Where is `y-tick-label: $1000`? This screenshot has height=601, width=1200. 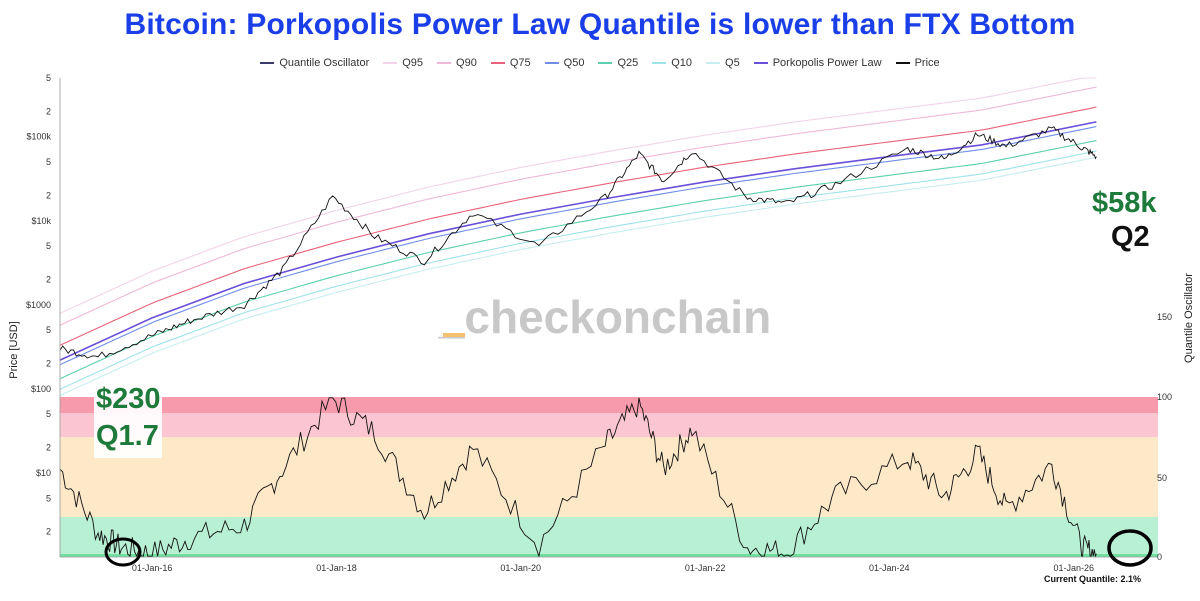
y-tick-label: $1000 is located at coordinates (38, 305).